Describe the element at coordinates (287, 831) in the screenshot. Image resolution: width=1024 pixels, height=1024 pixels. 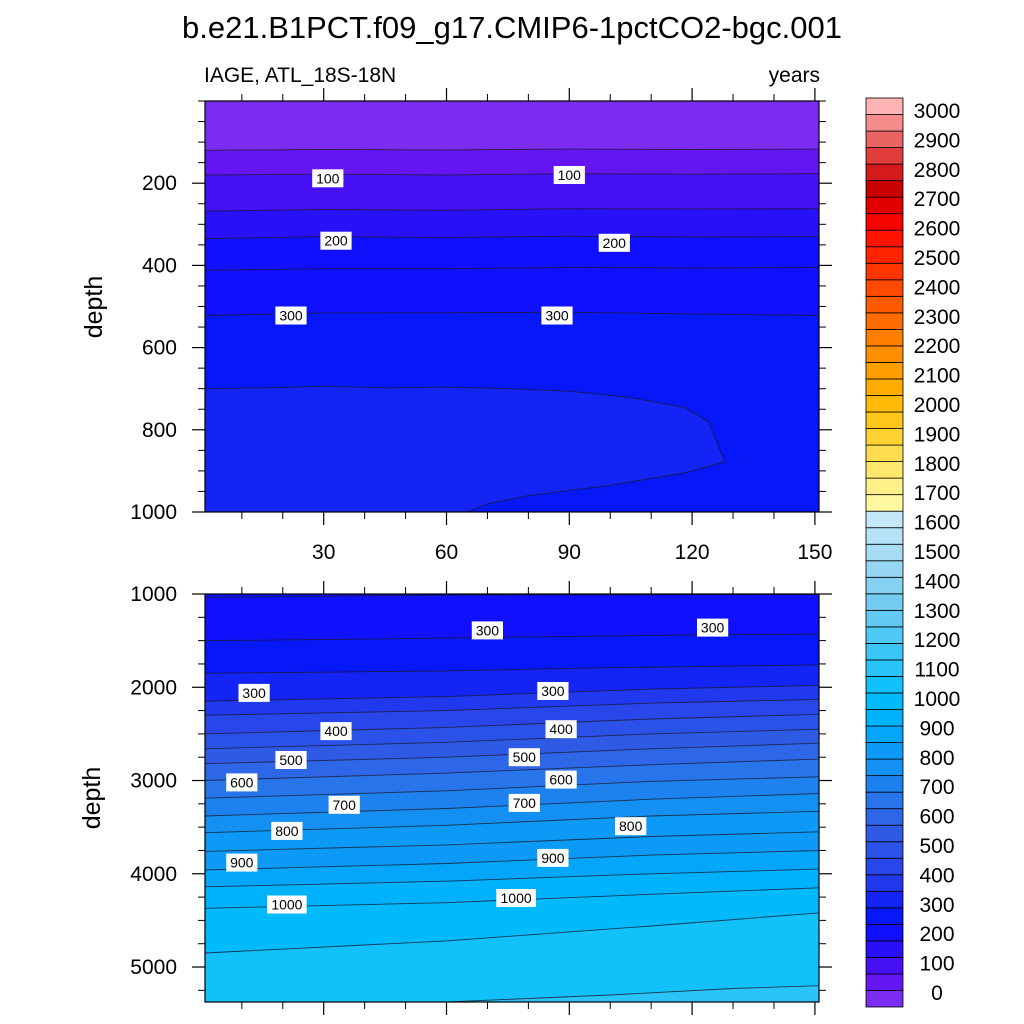
I see `contour-label-text: 800` at that location.